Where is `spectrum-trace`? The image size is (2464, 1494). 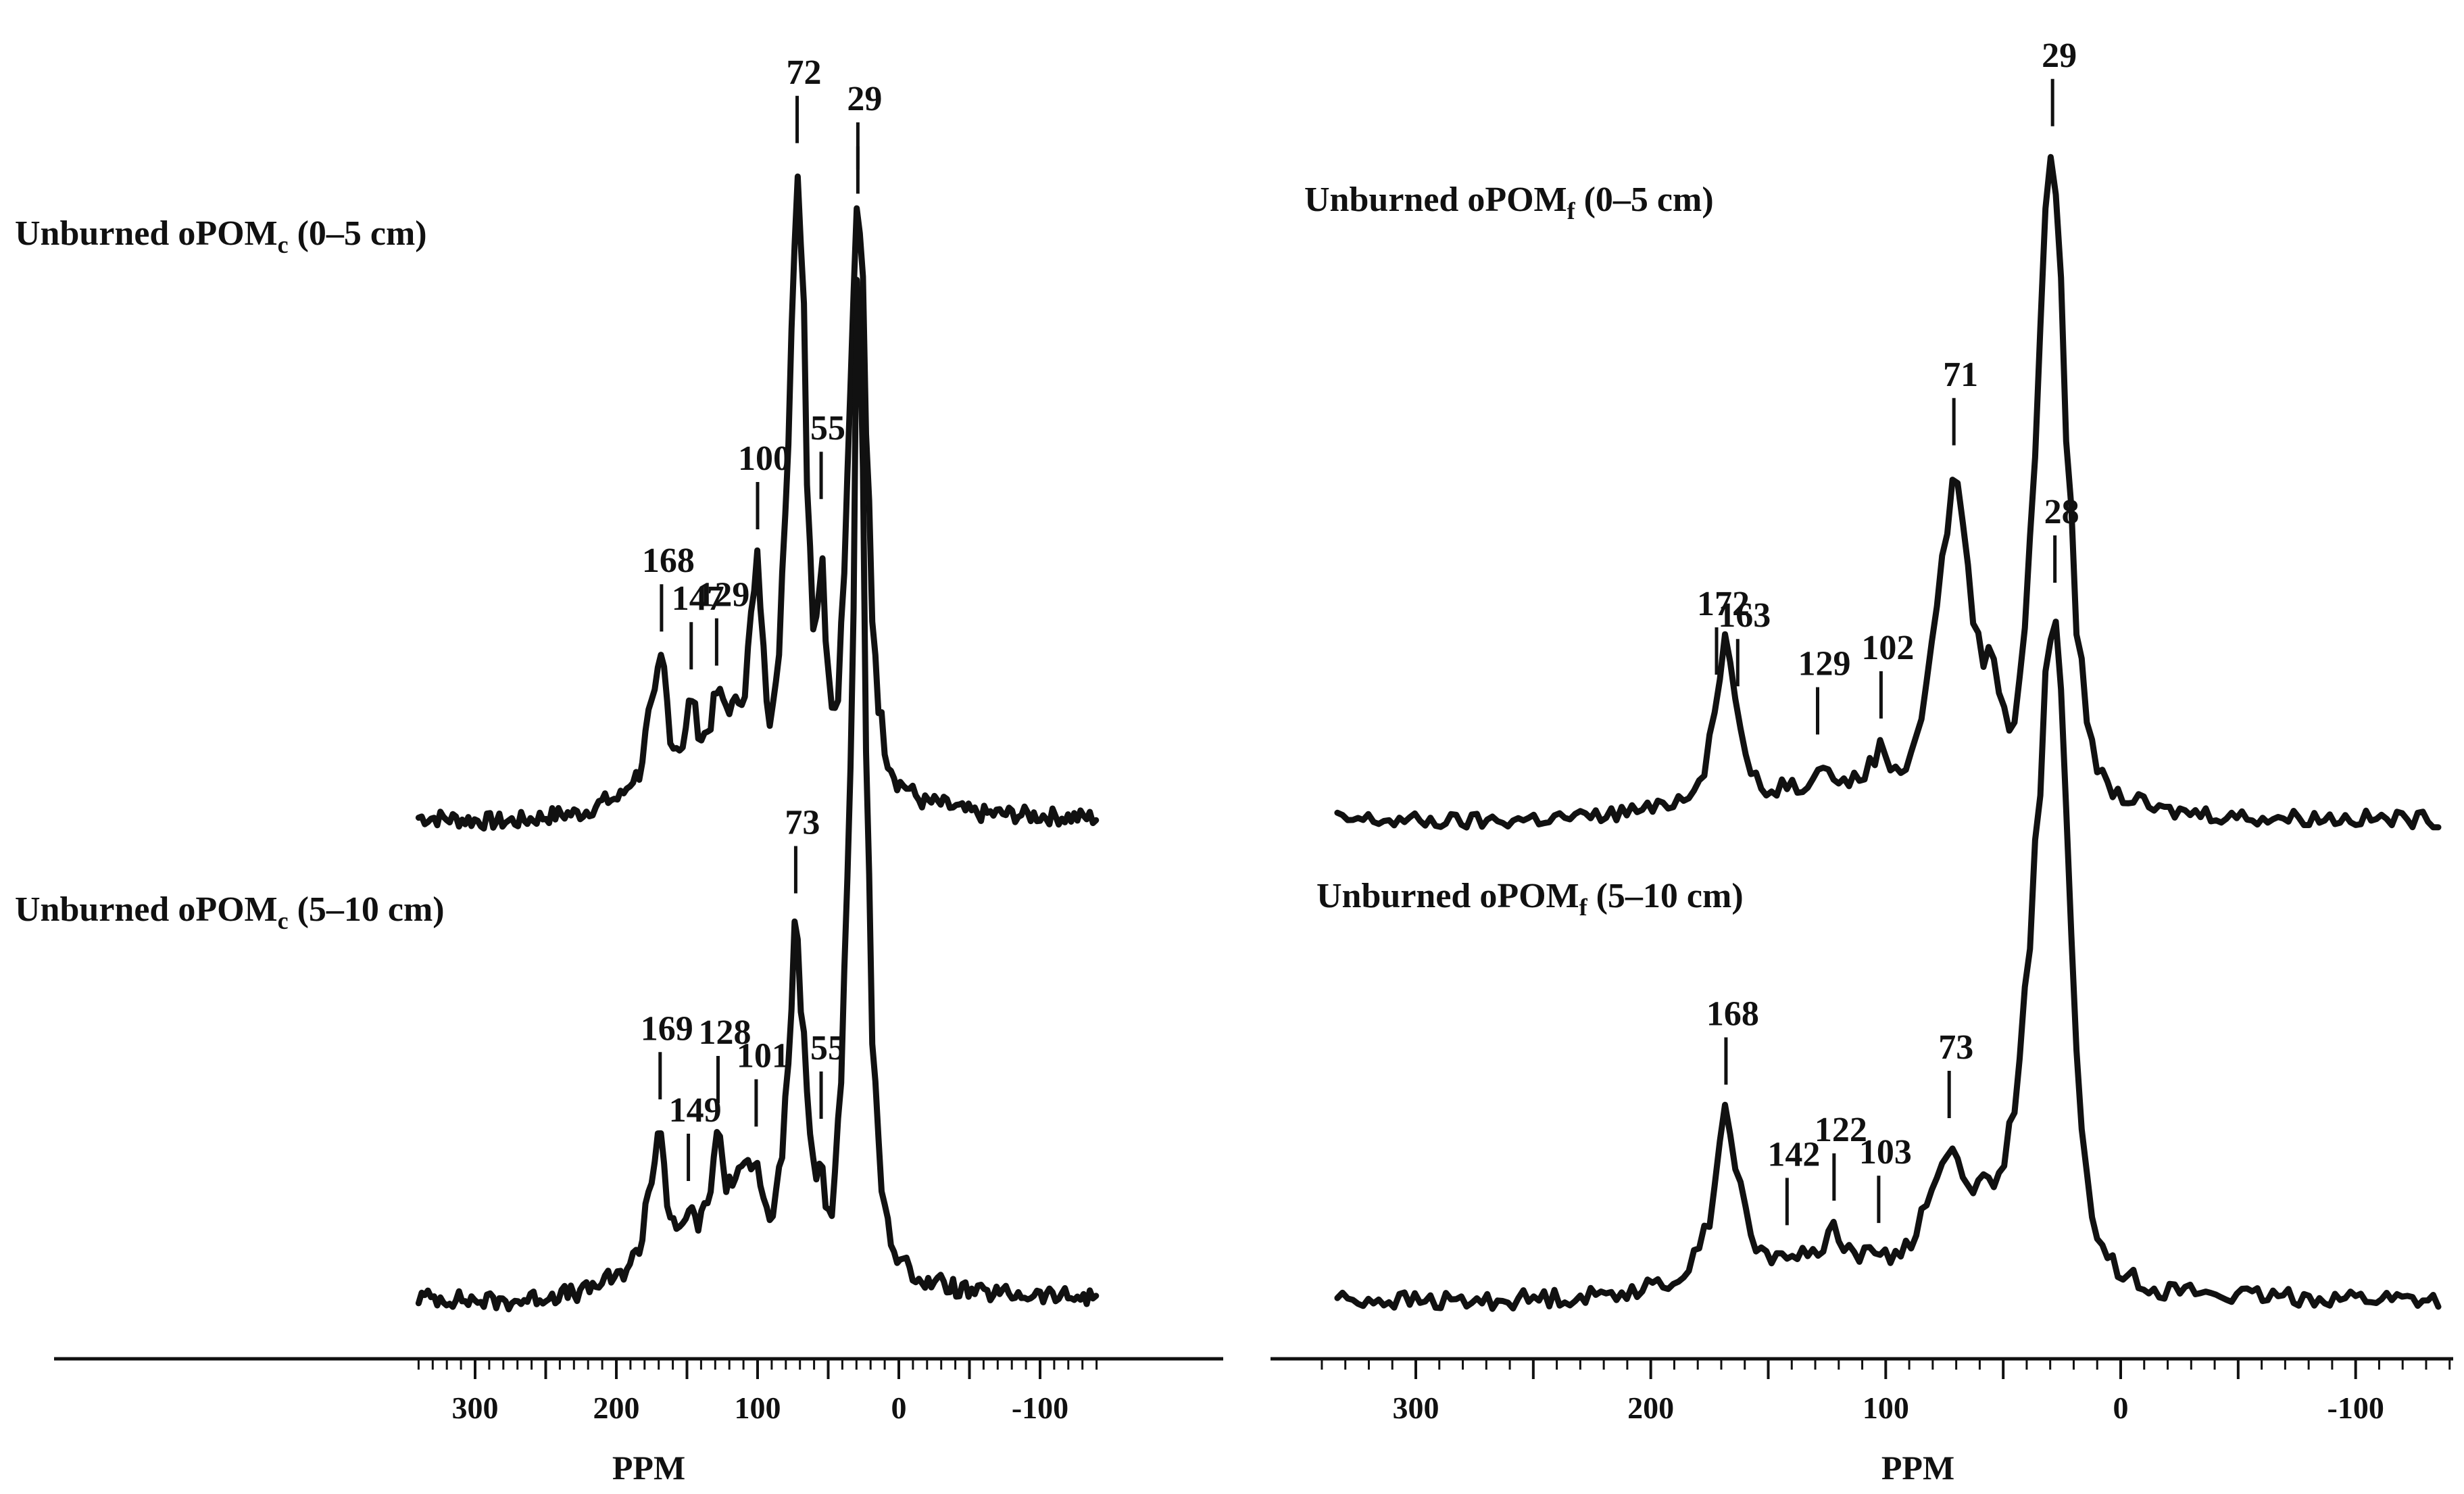 spectrum-trace is located at coordinates (757, 503).